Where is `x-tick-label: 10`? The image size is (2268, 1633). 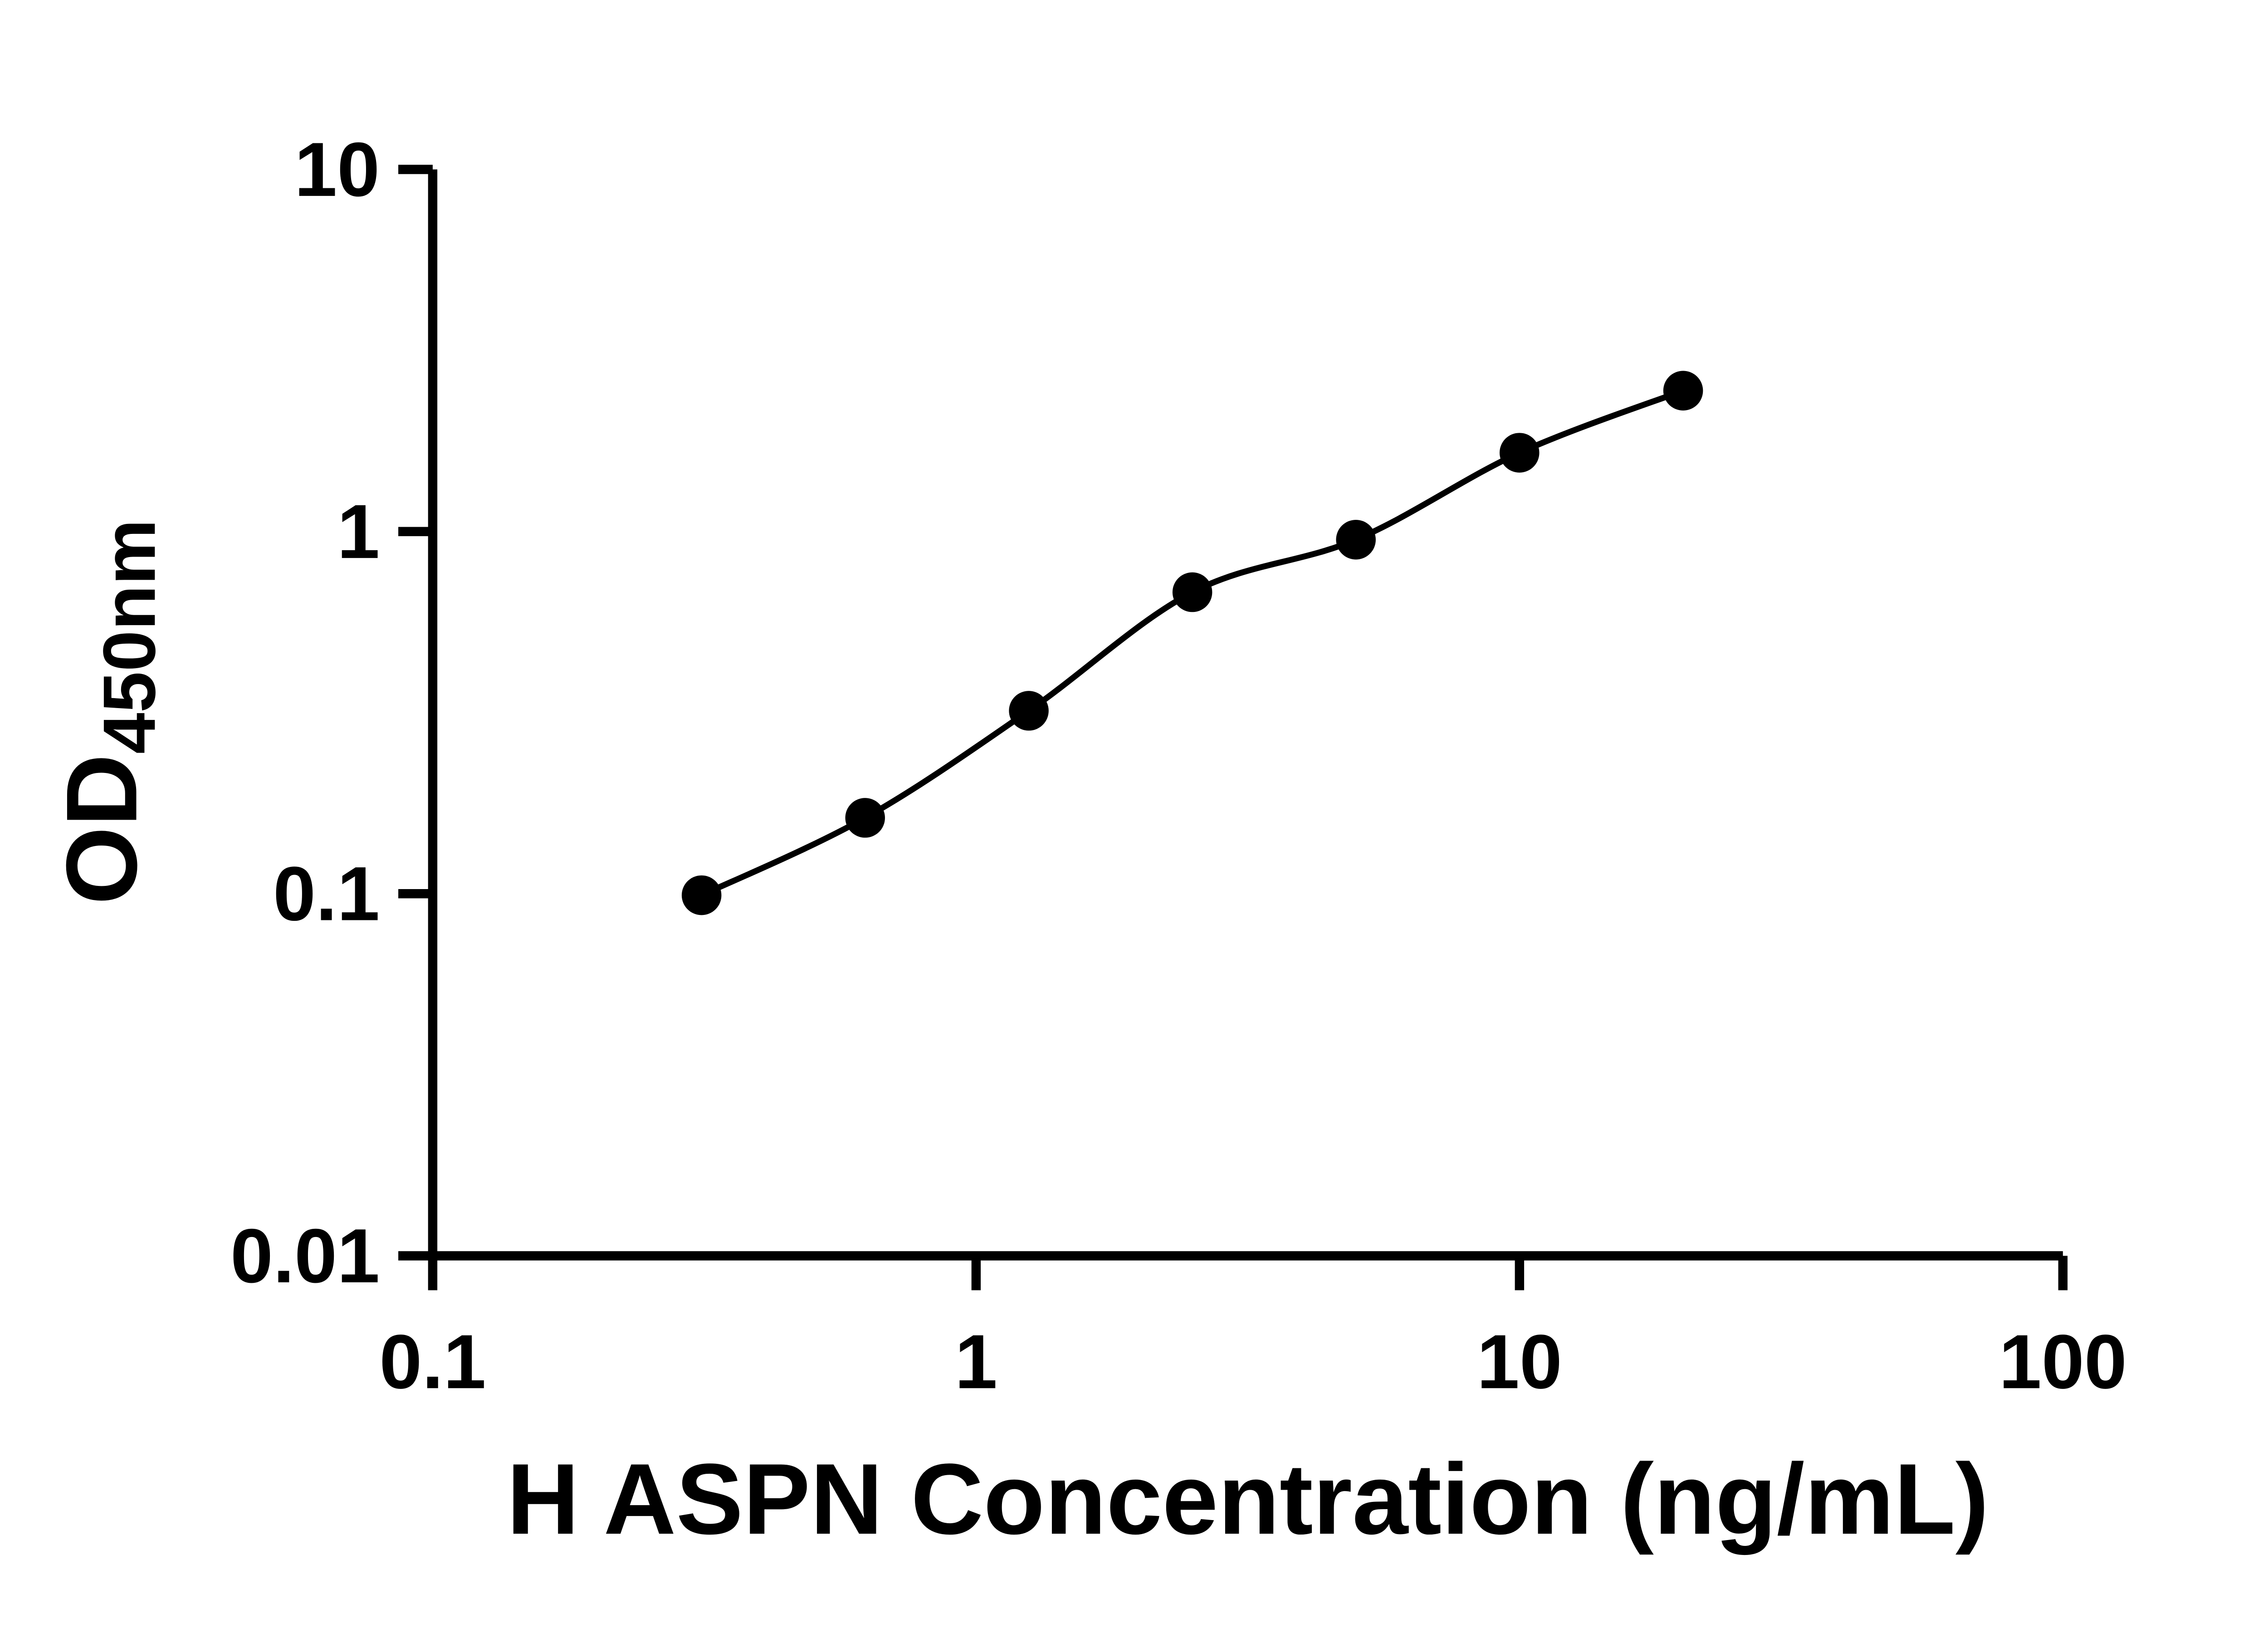
x-tick-label: 10 is located at coordinates (1519, 1361).